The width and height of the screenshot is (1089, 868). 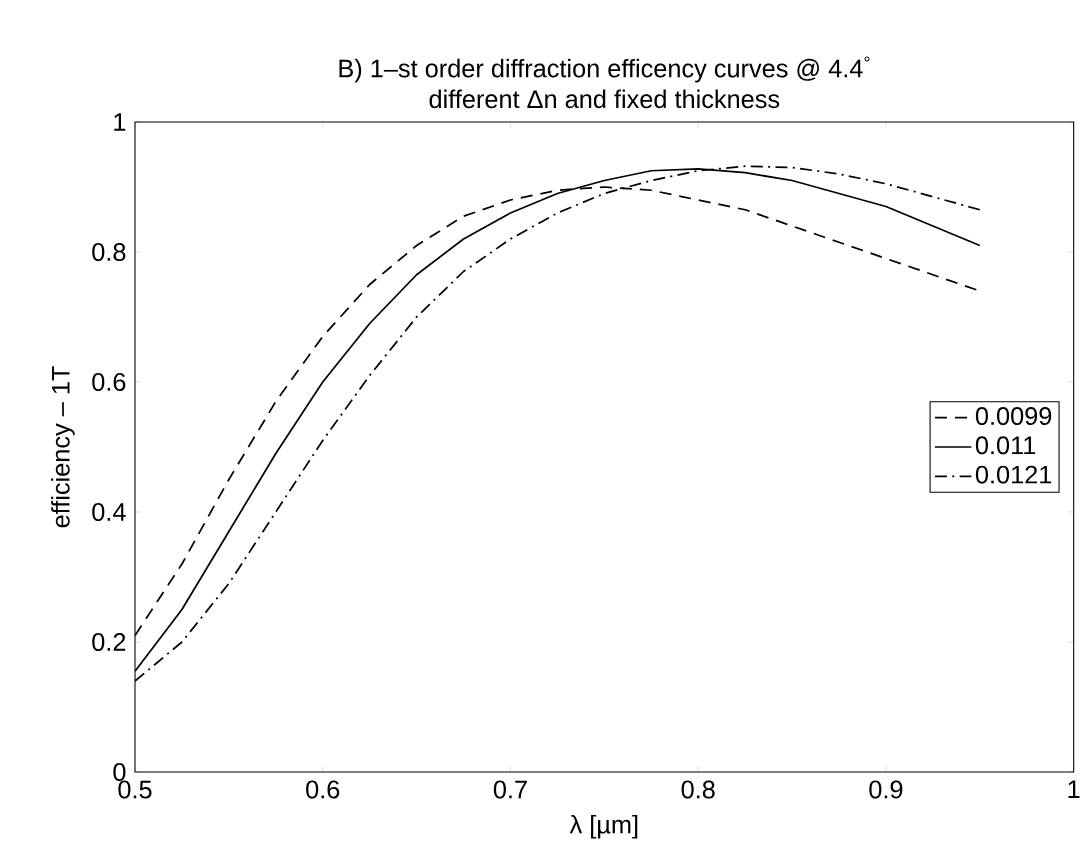 What do you see at coordinates (109, 382) in the screenshot?
I see `y-tick-label: 0.6` at bounding box center [109, 382].